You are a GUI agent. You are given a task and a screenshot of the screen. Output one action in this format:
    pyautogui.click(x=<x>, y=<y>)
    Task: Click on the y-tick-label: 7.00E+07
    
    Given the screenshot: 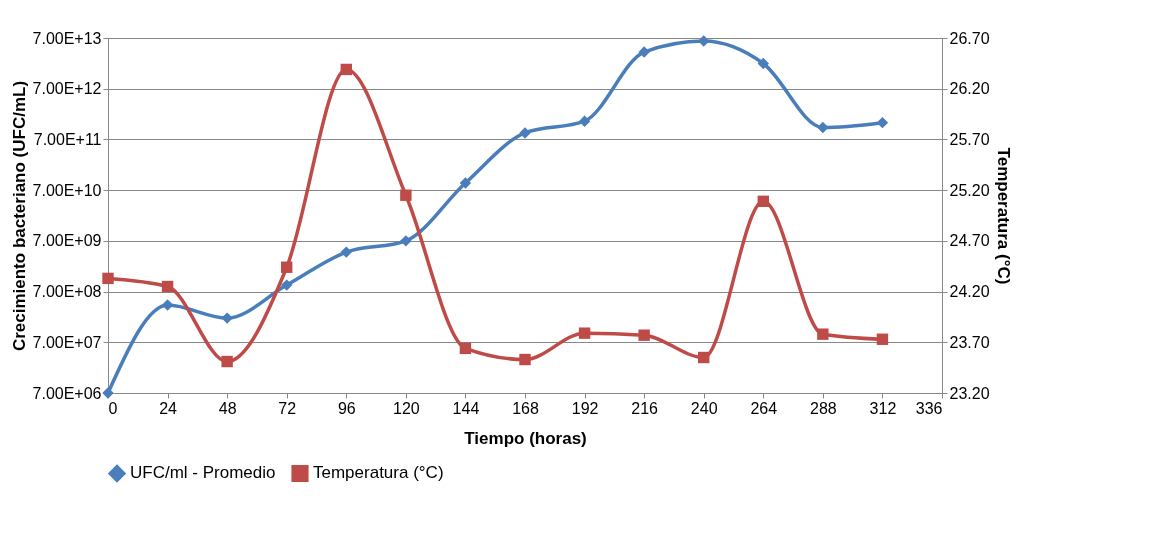 What is the action you would take?
    pyautogui.click(x=67, y=342)
    